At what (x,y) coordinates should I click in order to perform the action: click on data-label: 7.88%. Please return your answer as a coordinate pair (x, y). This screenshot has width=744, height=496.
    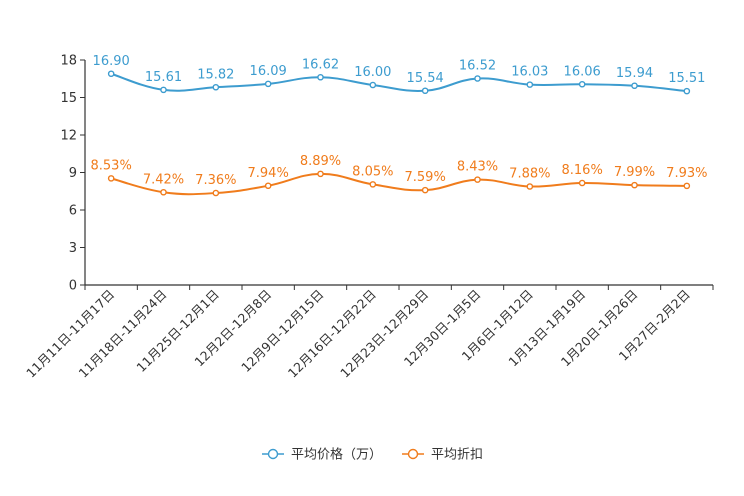
    Looking at the image, I should click on (529, 174).